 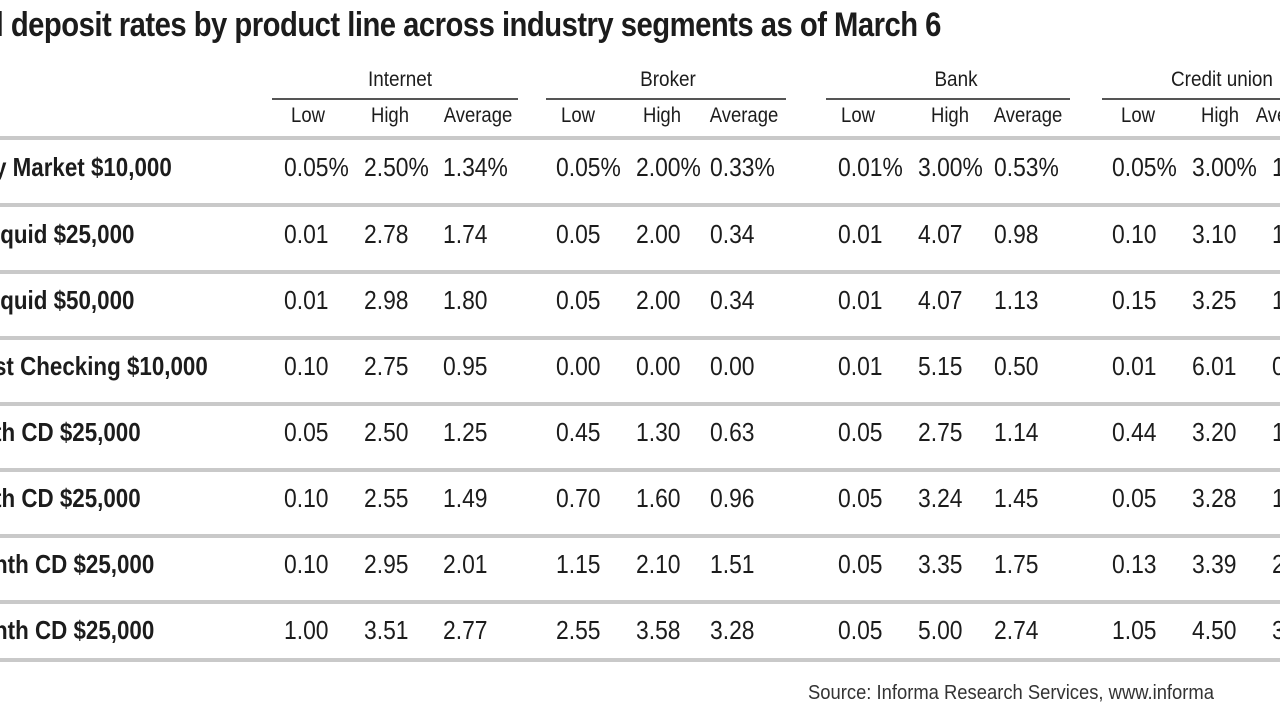 What do you see at coordinates (465, 366) in the screenshot?
I see `table-cell: 0.95` at bounding box center [465, 366].